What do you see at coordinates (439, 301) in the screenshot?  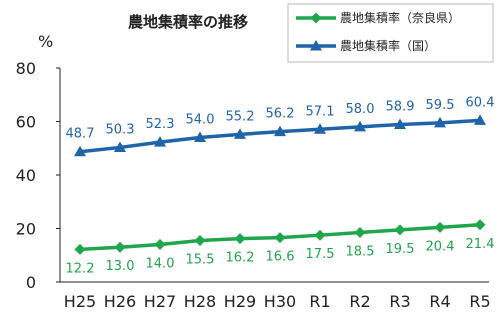 I see `x-tick-label: R4` at bounding box center [439, 301].